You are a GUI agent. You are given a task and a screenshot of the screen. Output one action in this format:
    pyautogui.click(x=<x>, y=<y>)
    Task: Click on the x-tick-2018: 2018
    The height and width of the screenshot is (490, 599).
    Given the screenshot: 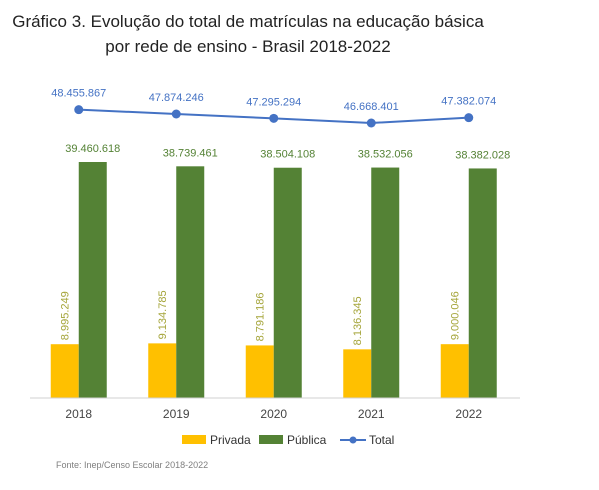 What is the action you would take?
    pyautogui.click(x=78, y=414)
    